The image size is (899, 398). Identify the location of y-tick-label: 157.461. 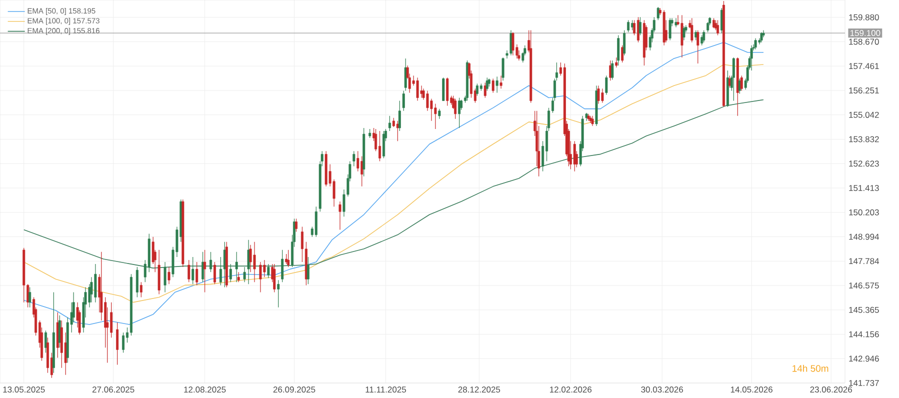
(864, 66).